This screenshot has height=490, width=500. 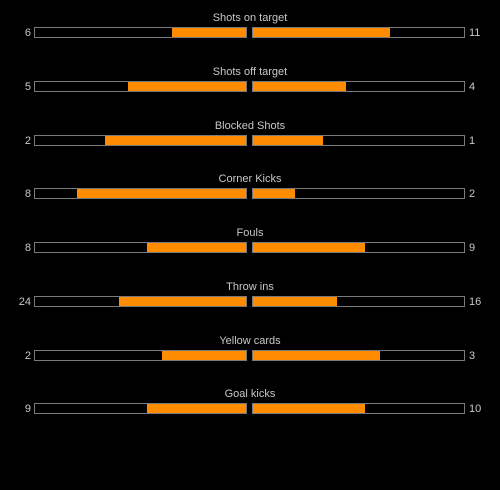 What do you see at coordinates (250, 287) in the screenshot?
I see `stat-label: Throw ins` at bounding box center [250, 287].